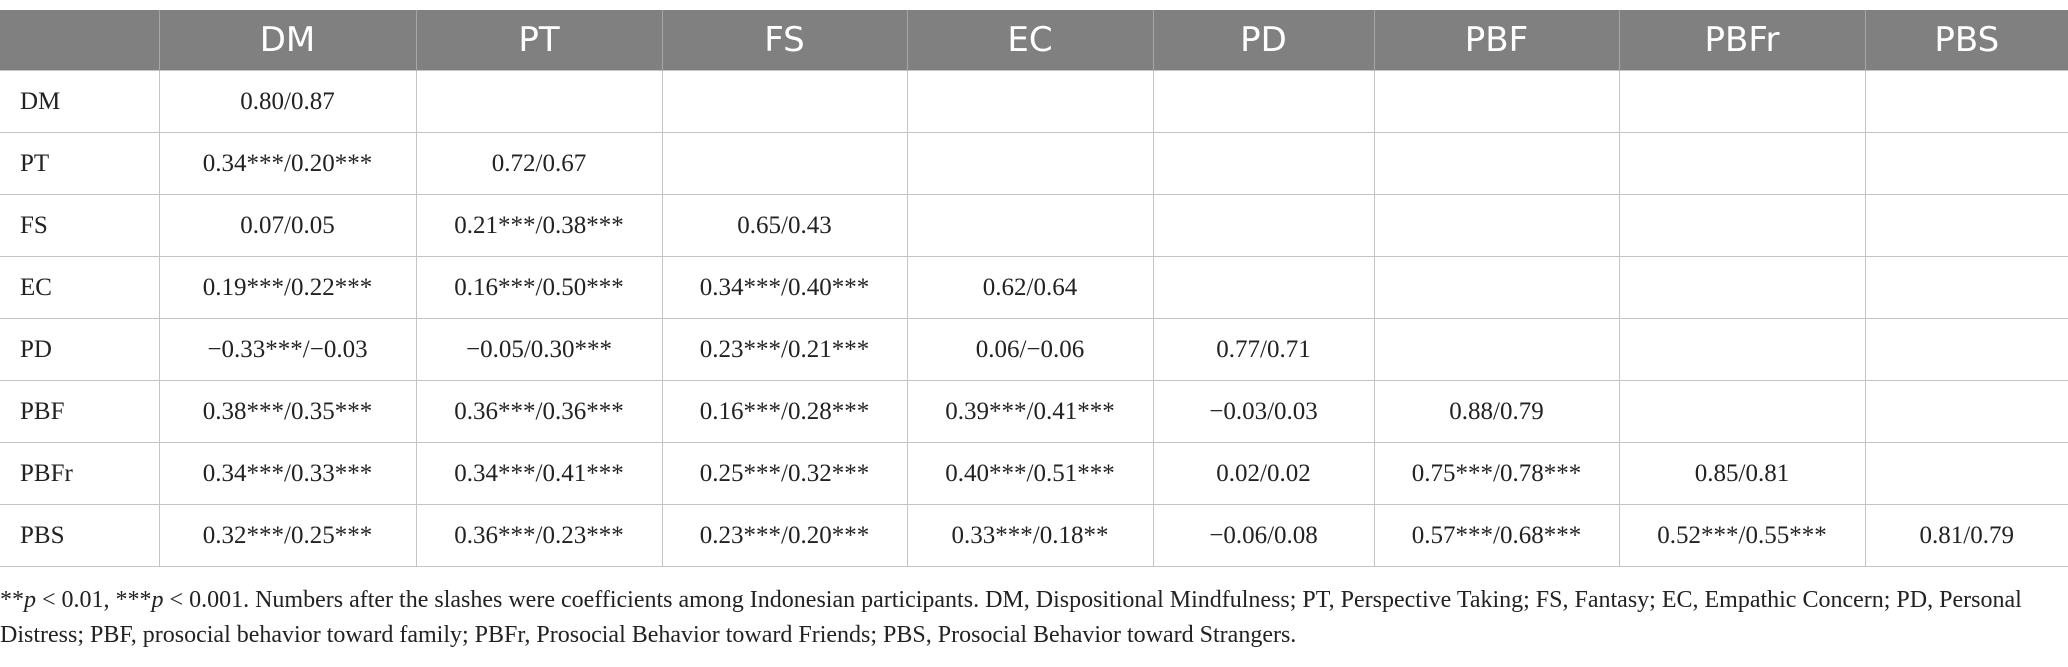 The width and height of the screenshot is (2068, 667). Describe the element at coordinates (287, 101) in the screenshot. I see `table-cell: 0.80/0.87` at that location.